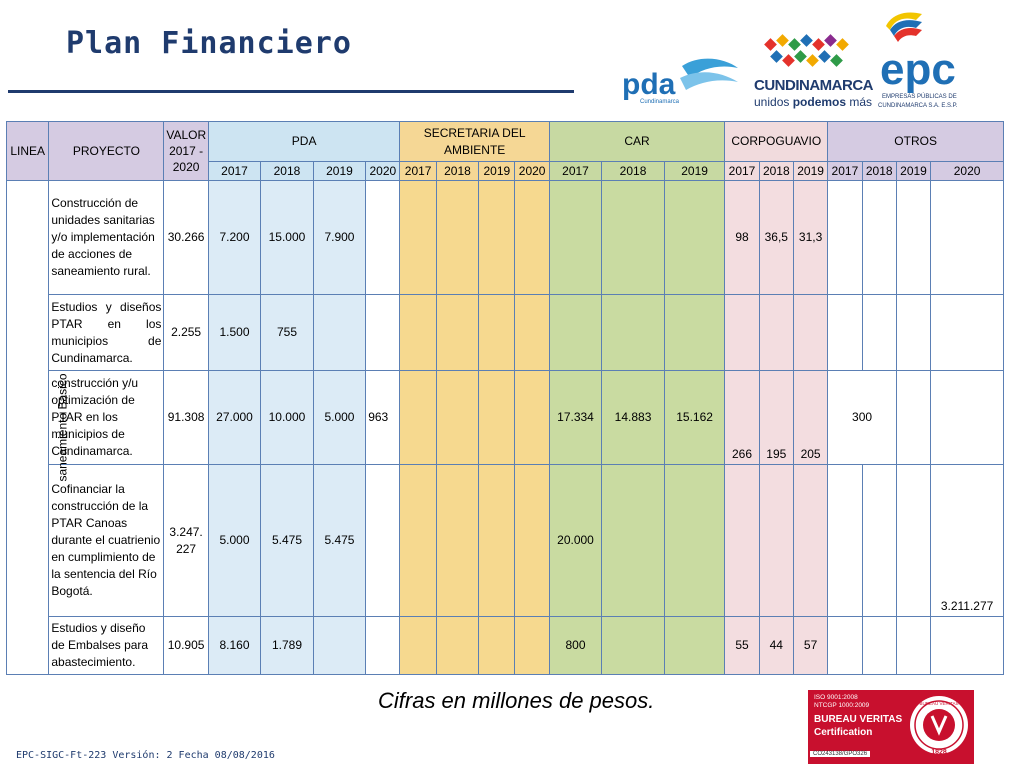 This screenshot has height=768, width=1024. Describe the element at coordinates (186, 238) in the screenshot. I see `project-value: 30.266` at that location.